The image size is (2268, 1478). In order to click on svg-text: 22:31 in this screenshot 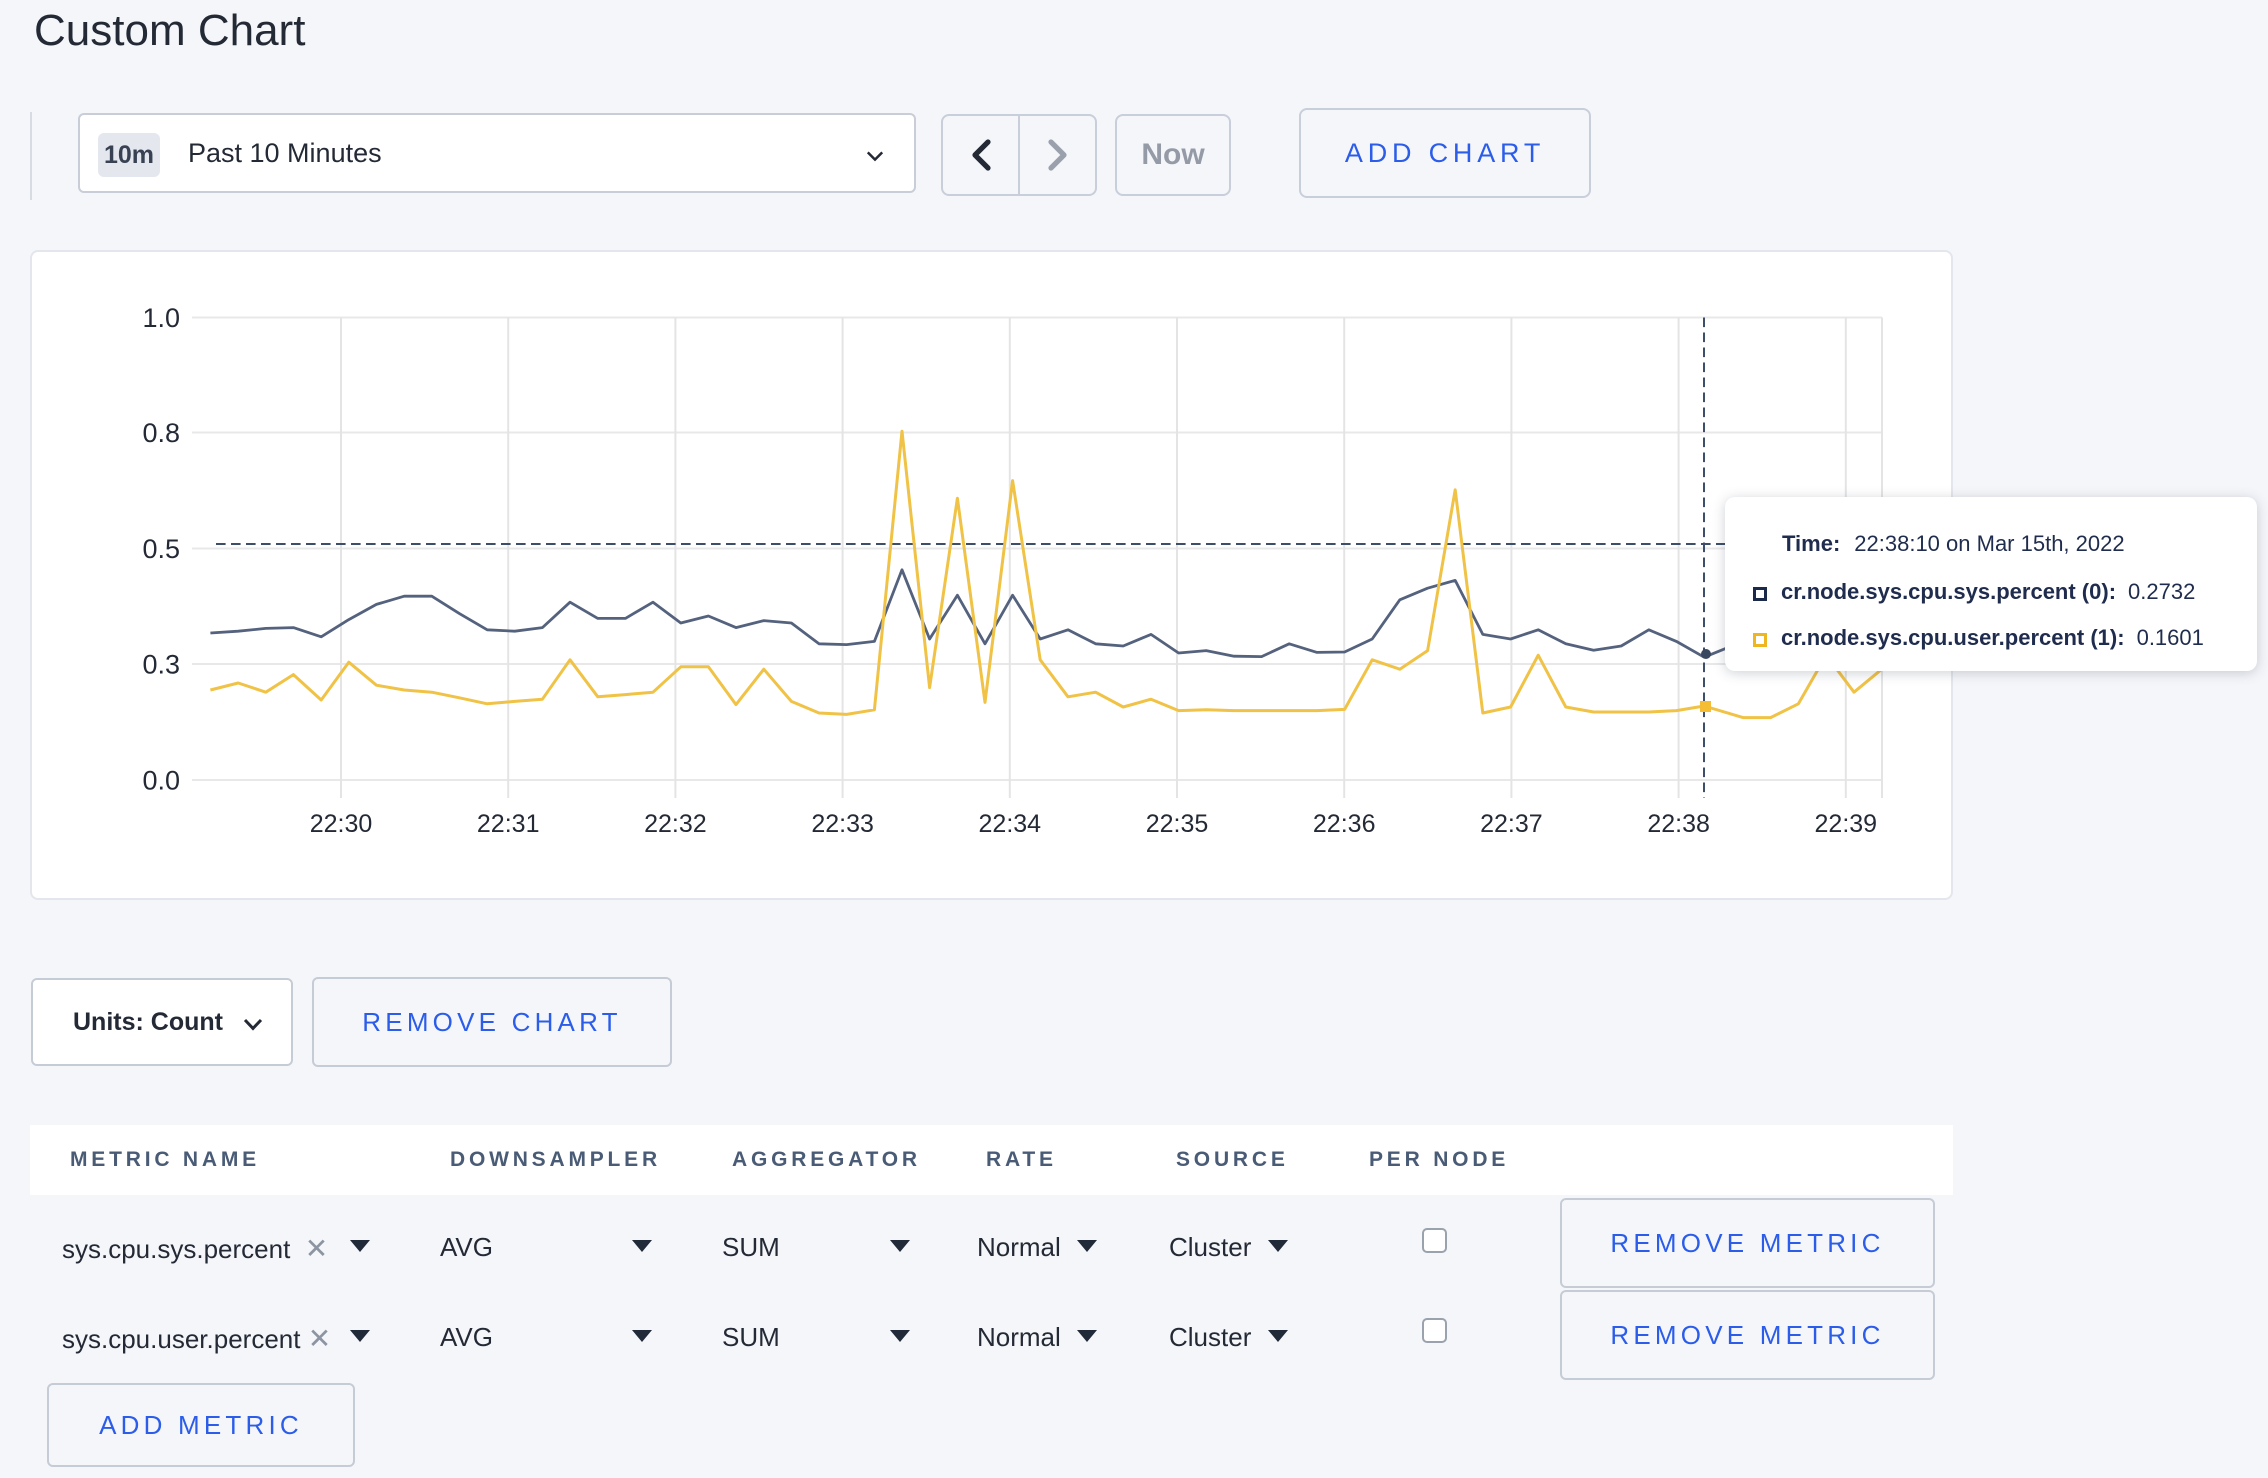, I will do `click(508, 824)`.